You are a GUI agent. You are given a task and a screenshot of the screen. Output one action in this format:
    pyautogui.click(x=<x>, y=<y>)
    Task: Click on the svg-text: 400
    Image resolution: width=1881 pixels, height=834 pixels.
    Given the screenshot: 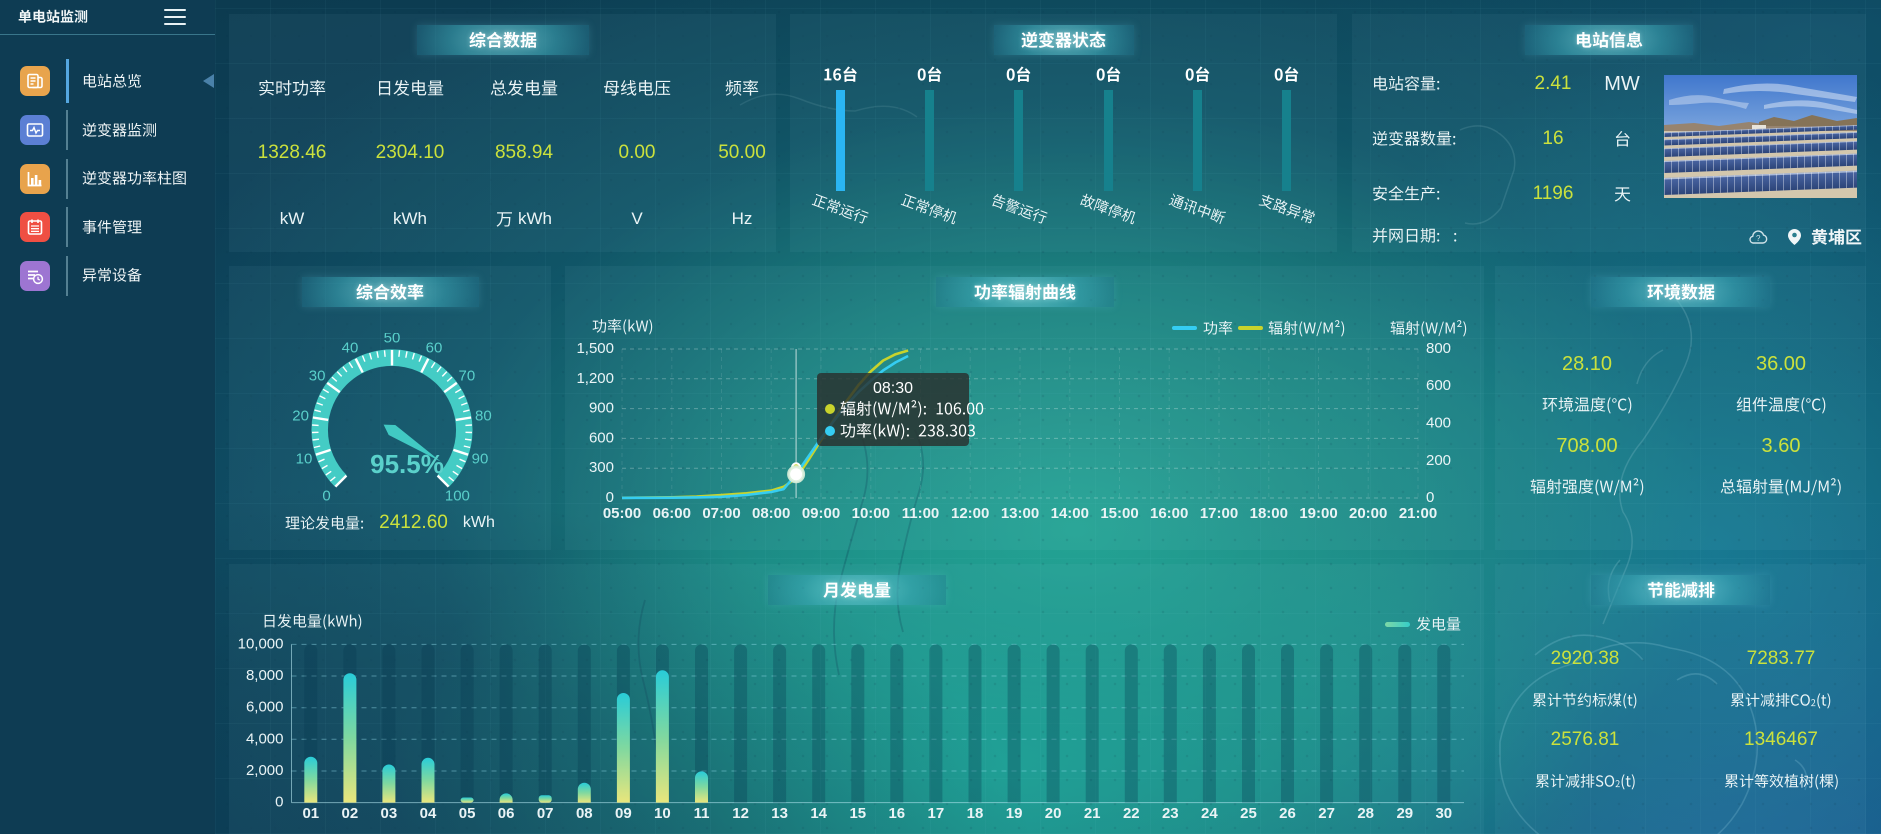 What is the action you would take?
    pyautogui.click(x=1438, y=422)
    